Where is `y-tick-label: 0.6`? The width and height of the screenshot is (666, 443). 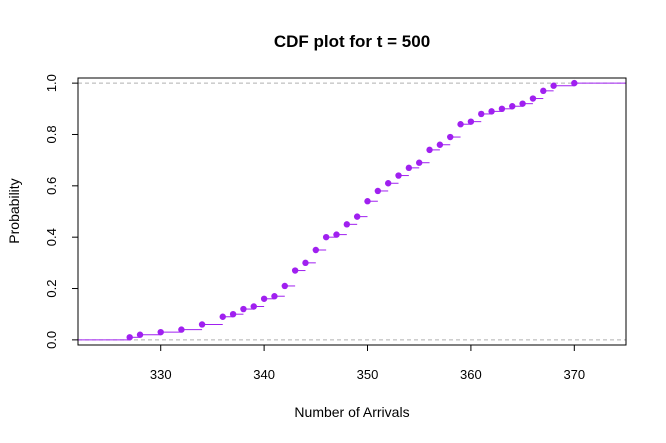
y-tick-label: 0.6 is located at coordinates (51, 186).